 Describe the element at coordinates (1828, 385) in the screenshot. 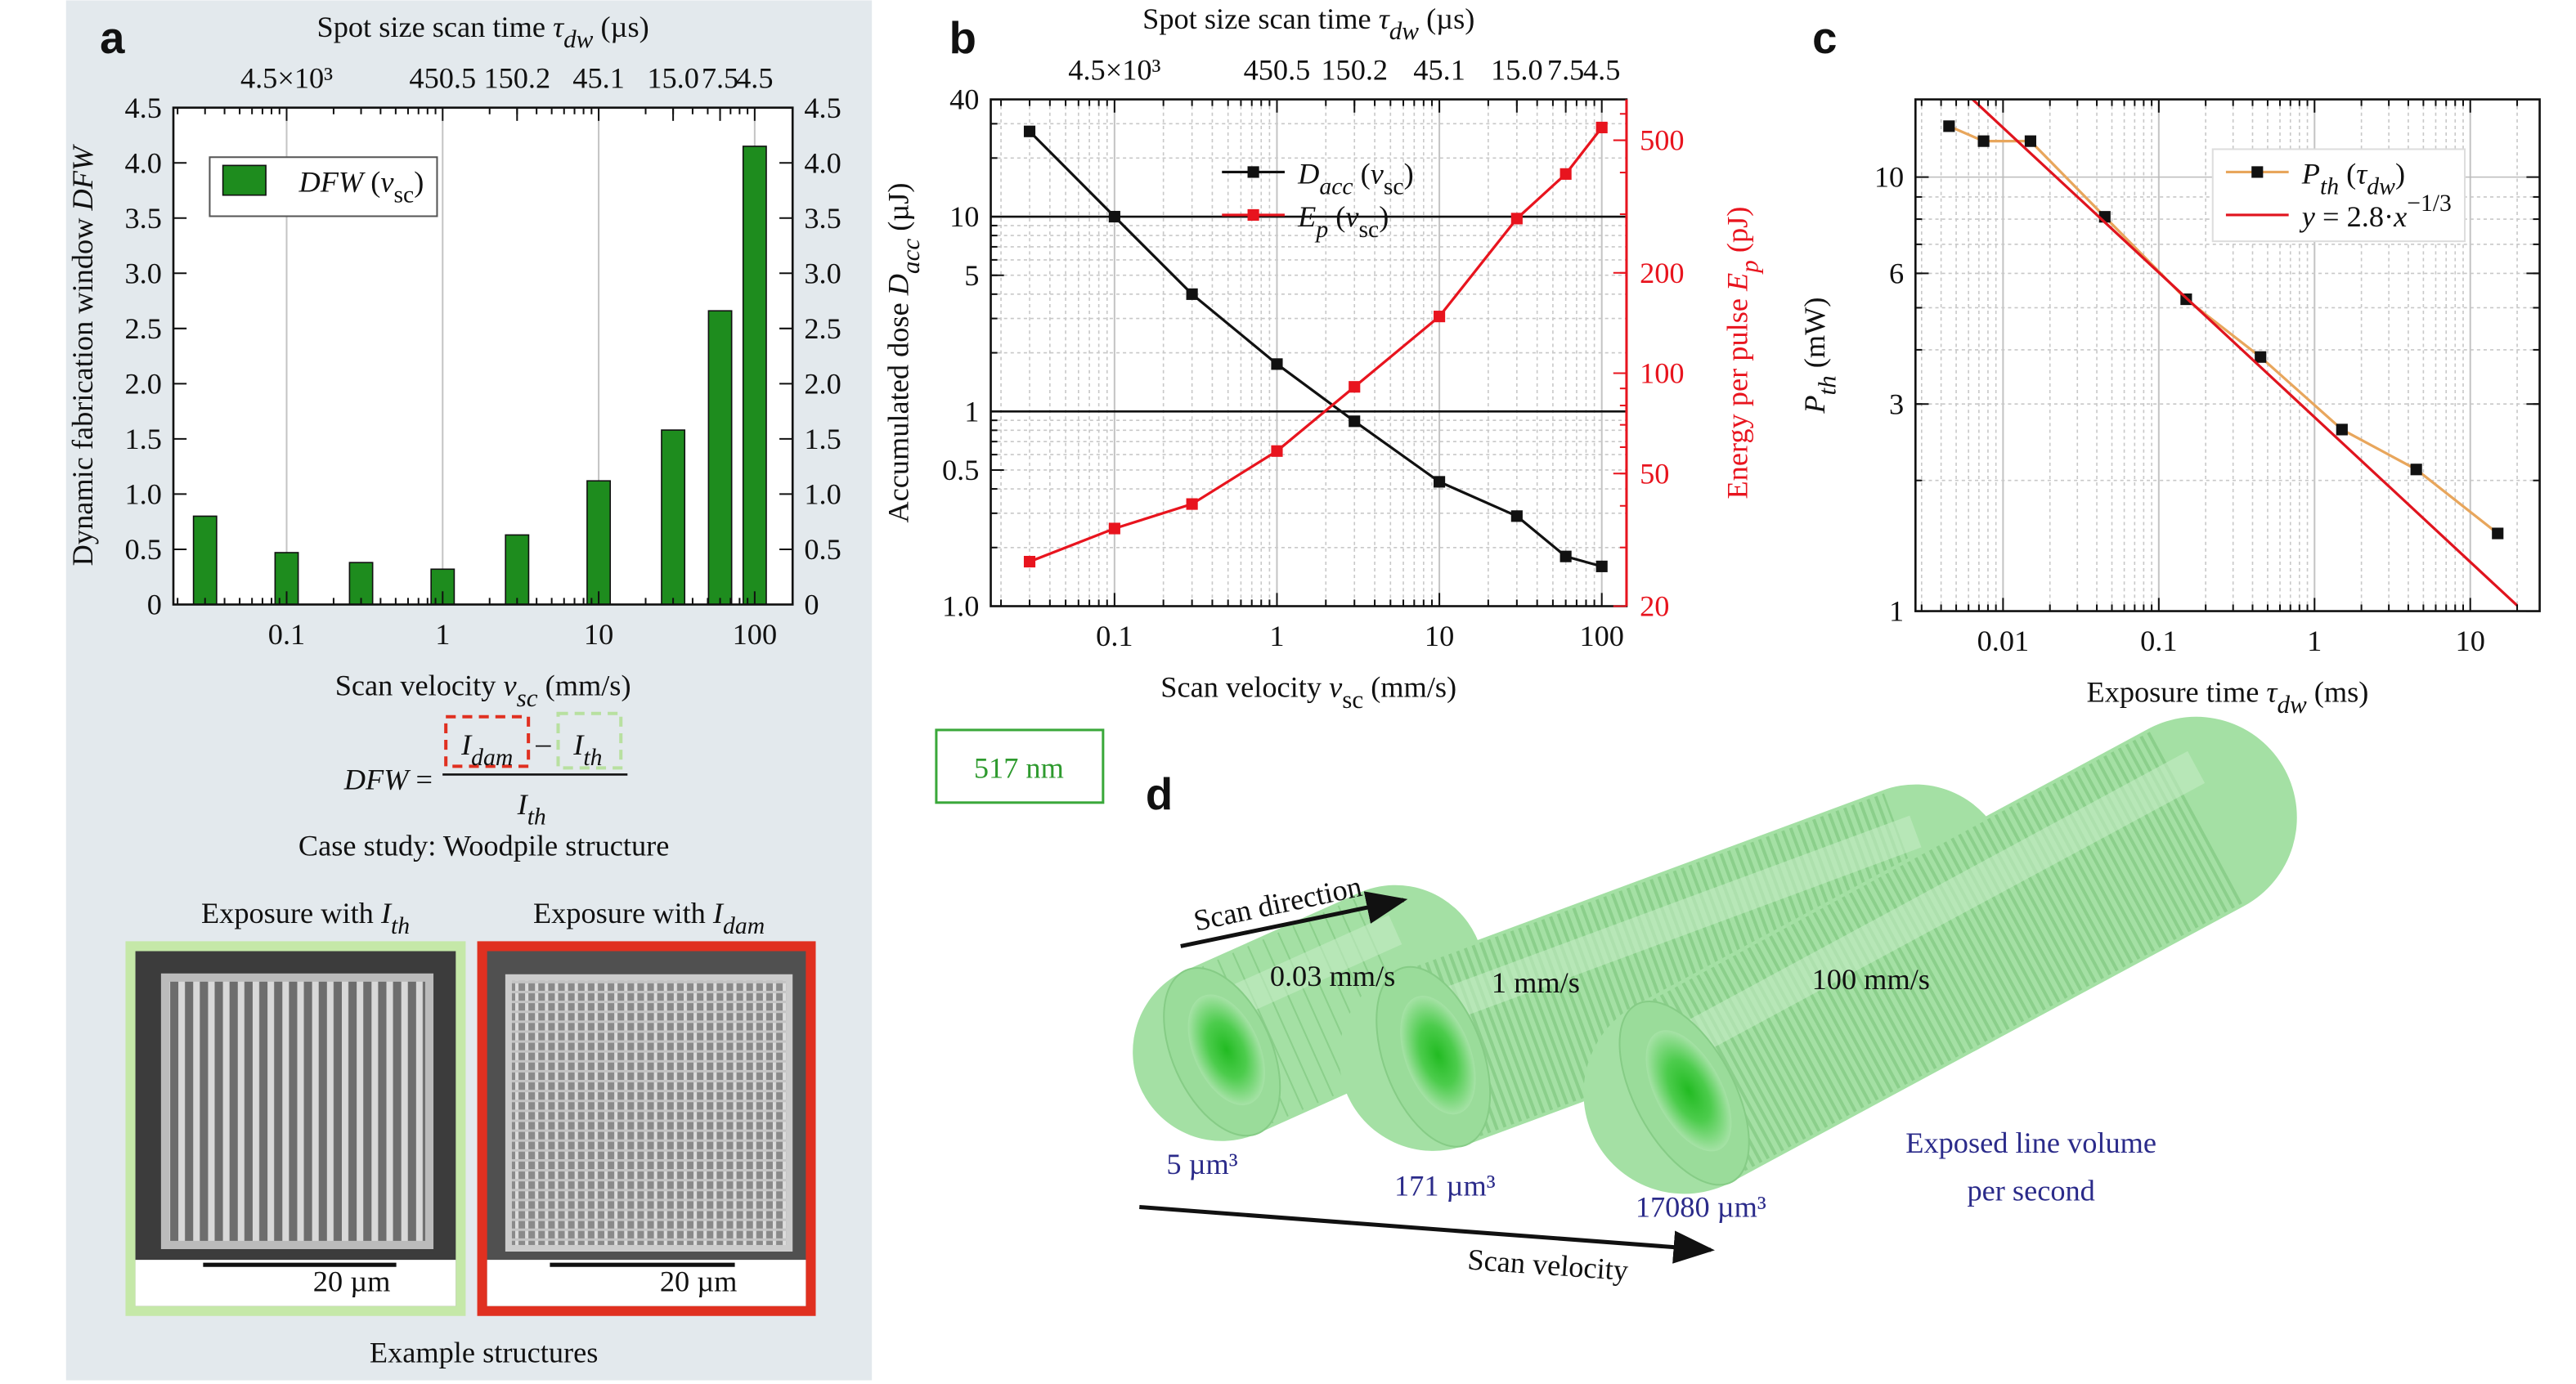

I see `y-axis-label-part: th` at that location.